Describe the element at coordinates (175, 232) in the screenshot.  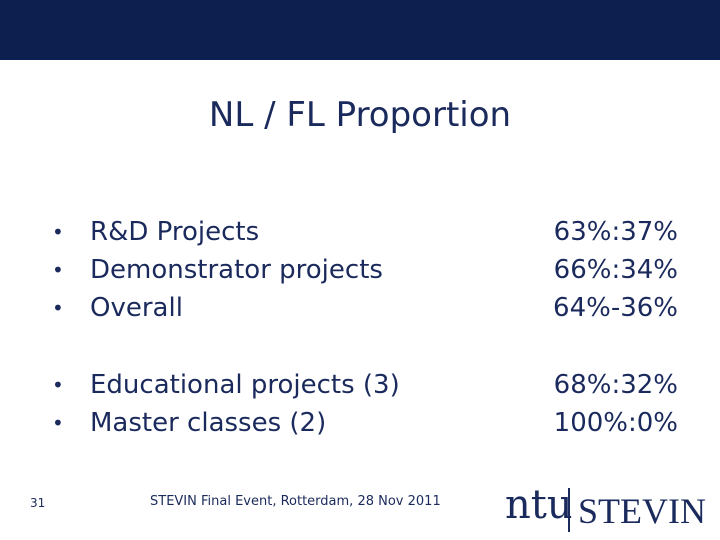
I see `item-label: R&D Projects` at that location.